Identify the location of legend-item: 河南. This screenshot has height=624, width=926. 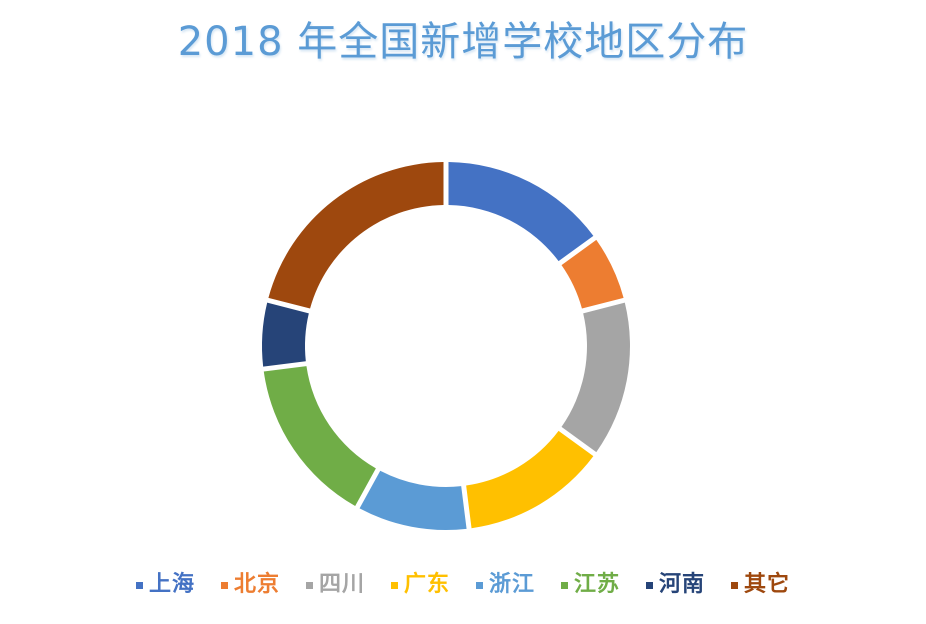
(675, 585).